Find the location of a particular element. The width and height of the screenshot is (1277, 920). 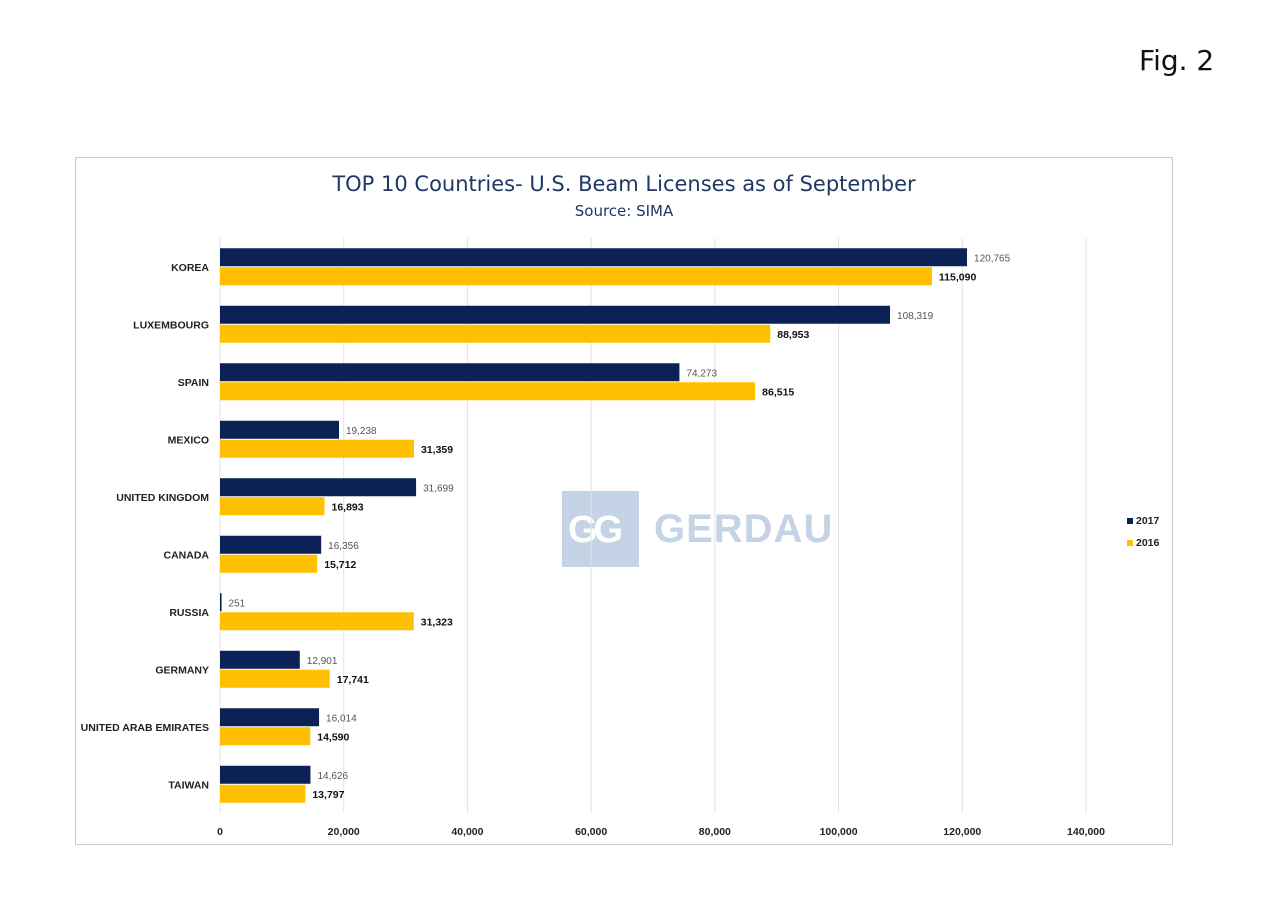

category-label: UNITED KINGDOM is located at coordinates (162, 498).